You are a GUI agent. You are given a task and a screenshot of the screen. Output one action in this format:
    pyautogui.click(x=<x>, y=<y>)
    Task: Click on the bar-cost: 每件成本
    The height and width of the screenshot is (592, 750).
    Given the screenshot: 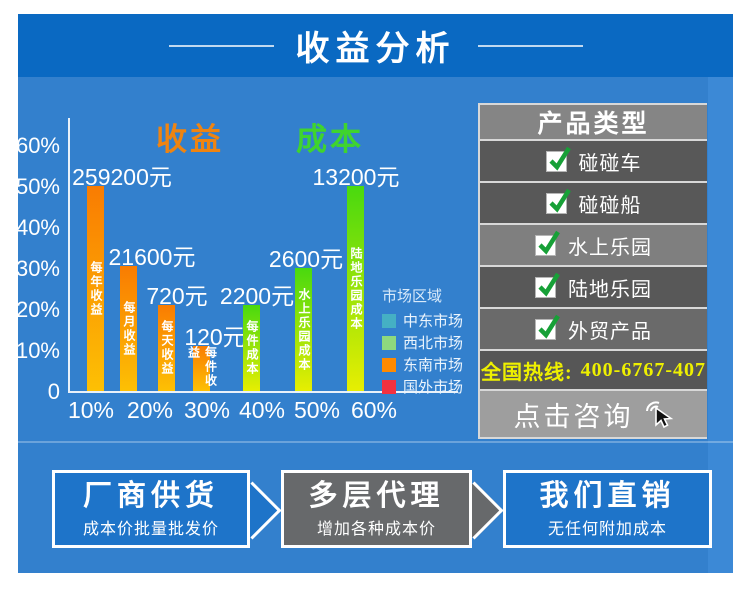 What is the action you would take?
    pyautogui.click(x=251, y=348)
    